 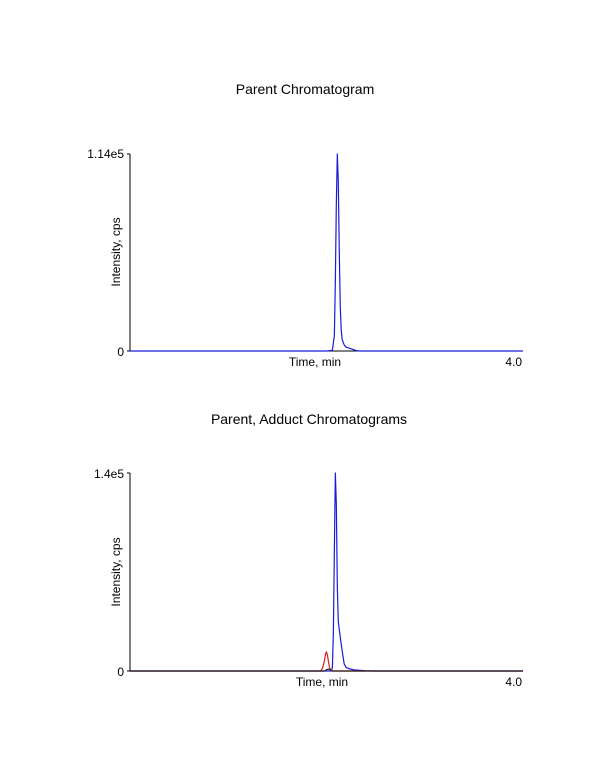 What do you see at coordinates (109, 474) in the screenshot?
I see `y-tick-label-max: 1.4e5` at bounding box center [109, 474].